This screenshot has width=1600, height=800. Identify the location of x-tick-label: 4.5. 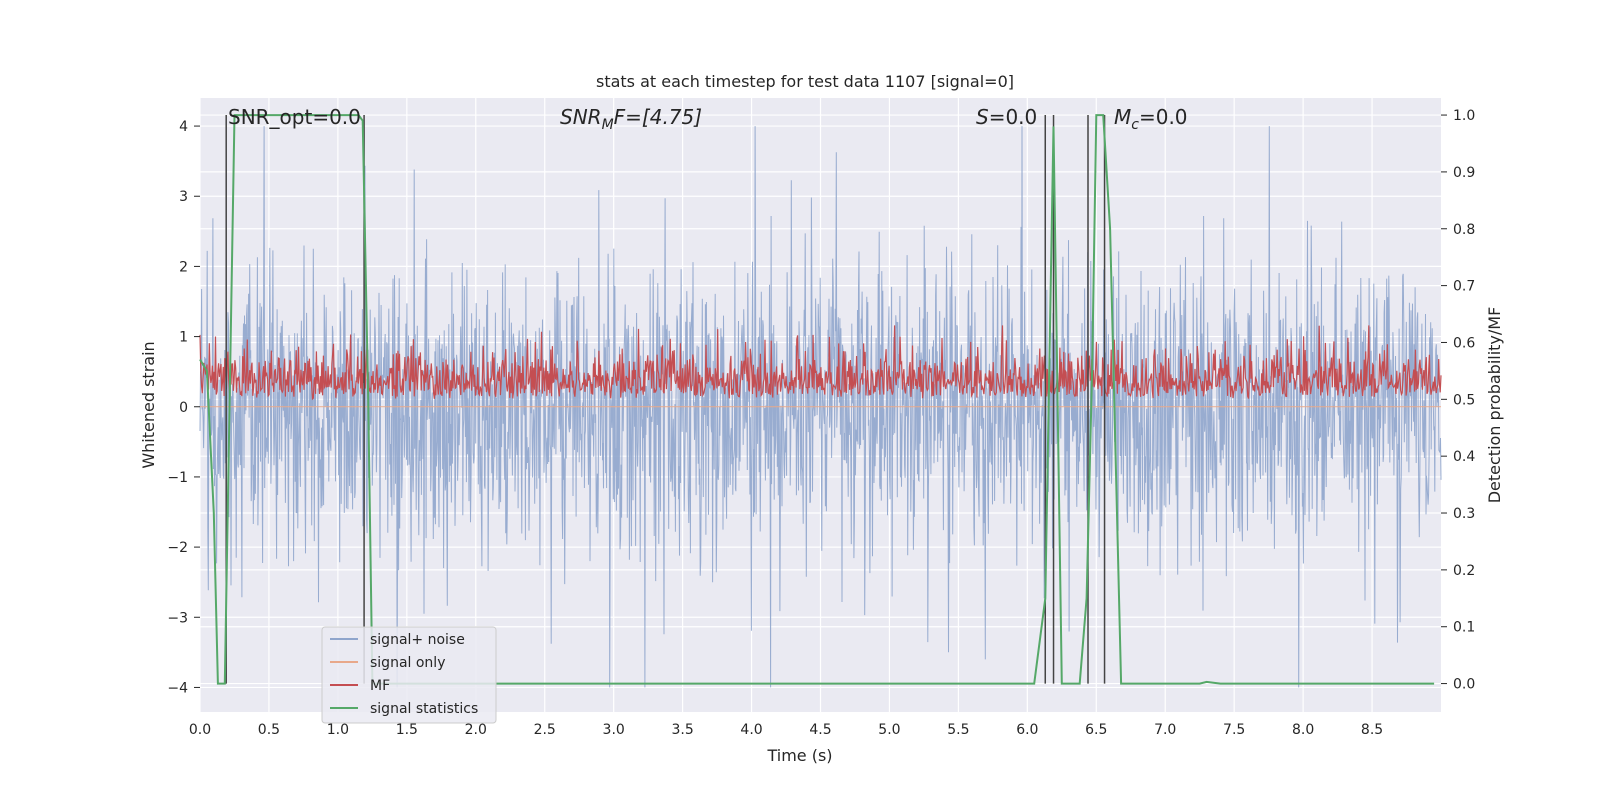
(820, 730).